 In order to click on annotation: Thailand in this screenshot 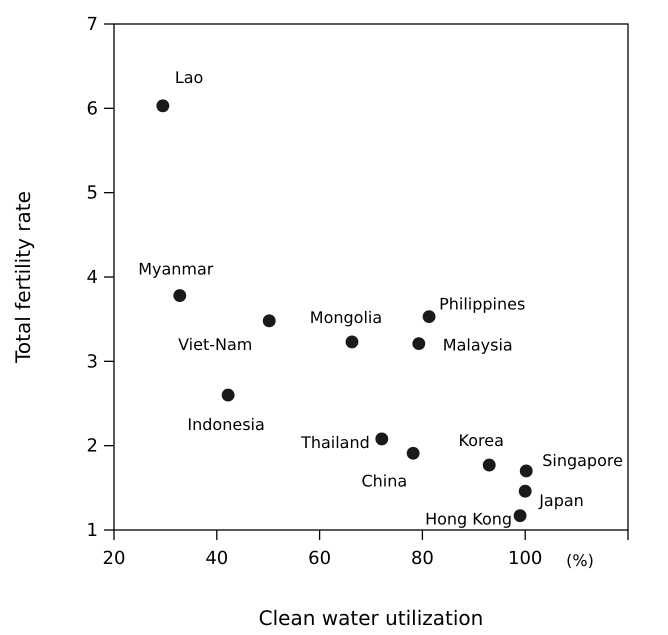, I will do `click(335, 442)`.